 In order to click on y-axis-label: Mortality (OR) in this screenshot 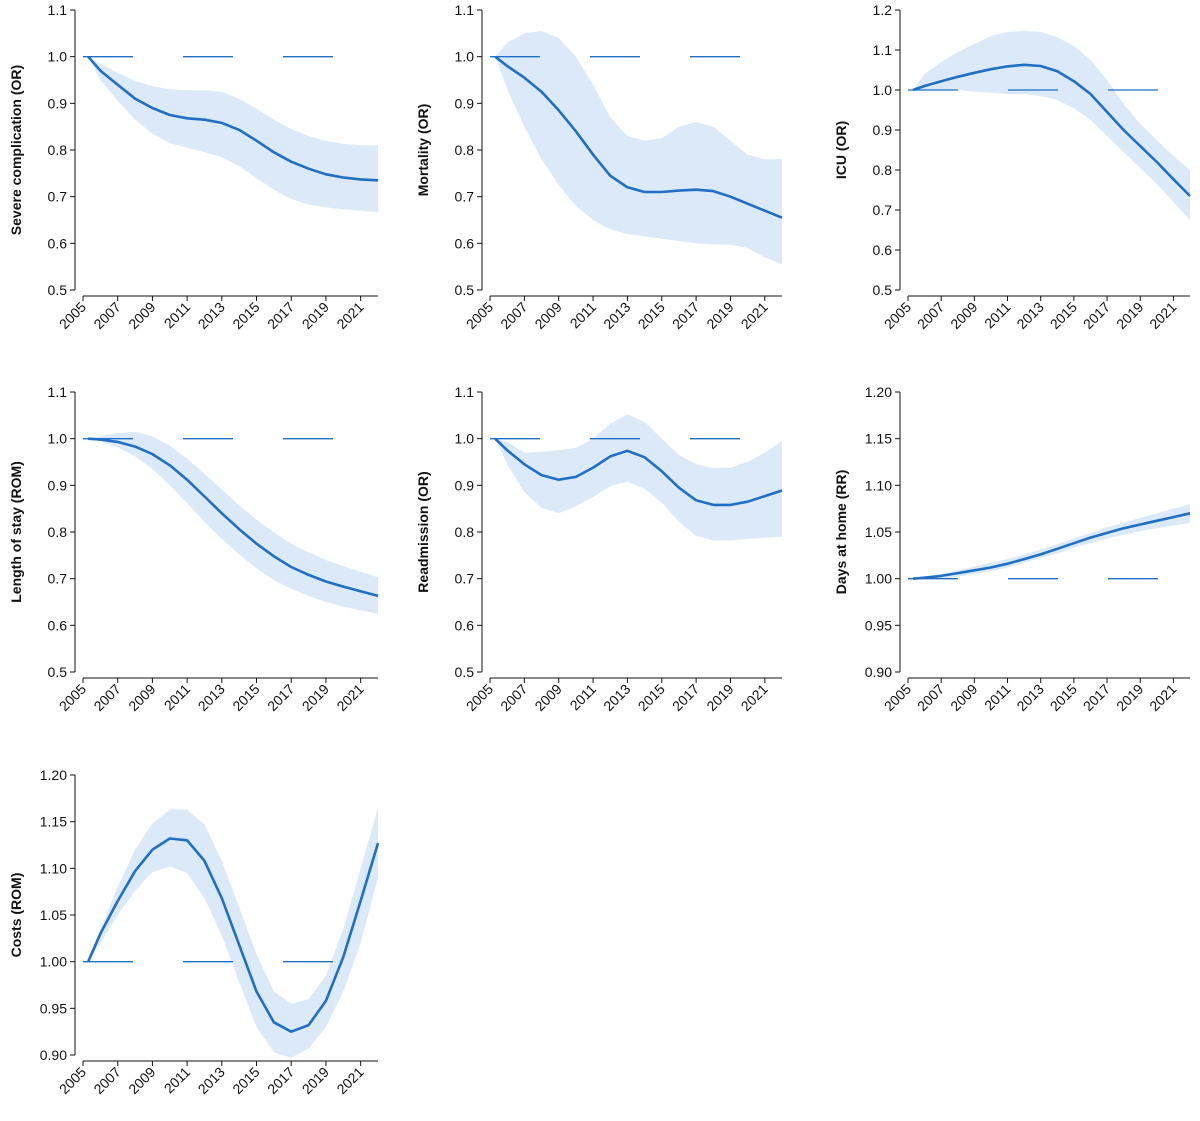, I will do `click(423, 150)`.